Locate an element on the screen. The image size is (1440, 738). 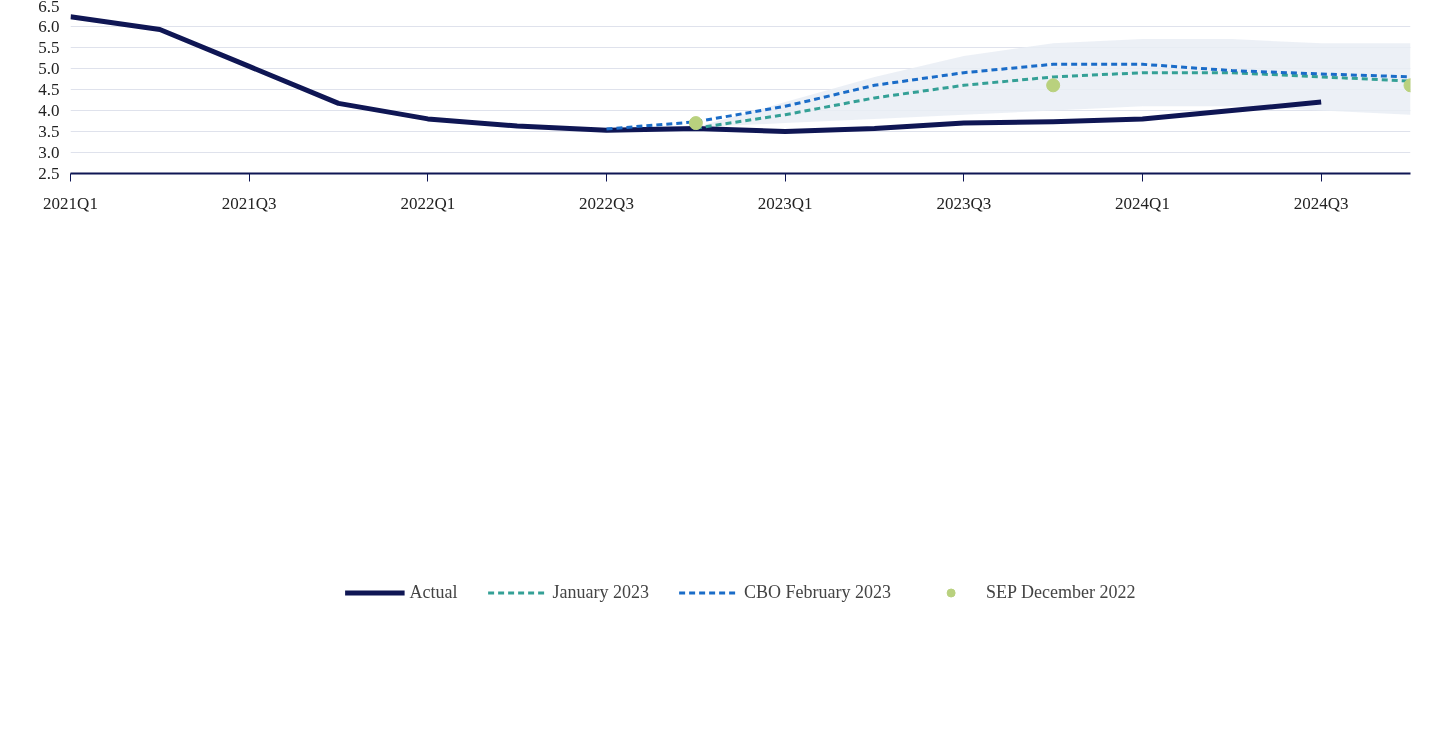
y-tick-label: 5.5 is located at coordinates (49, 47).